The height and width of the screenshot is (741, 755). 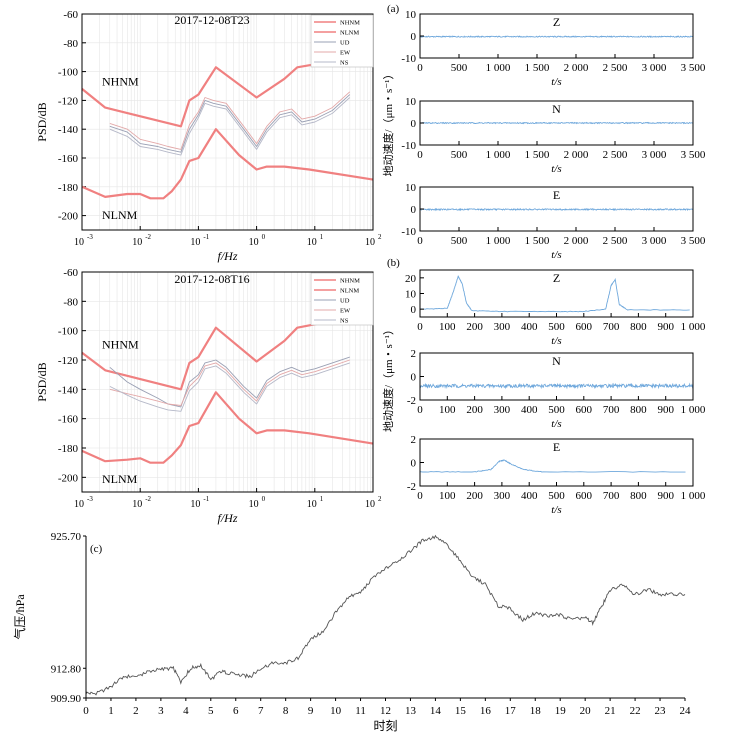 What do you see at coordinates (68, 361) in the screenshot?
I see `y-tick-label: -120` at bounding box center [68, 361].